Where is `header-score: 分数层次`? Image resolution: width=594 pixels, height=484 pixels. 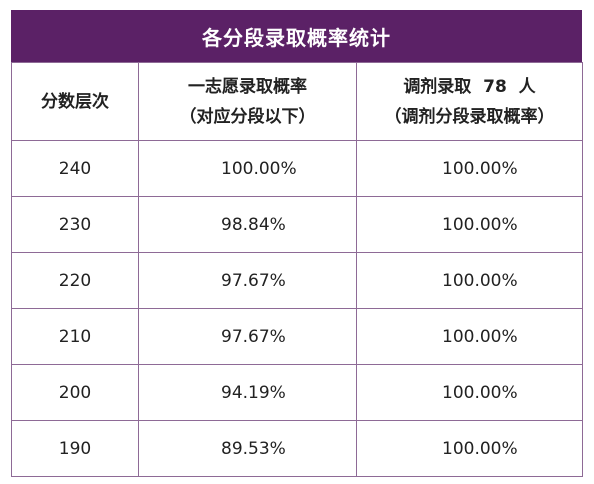 header-score: 分数层次 is located at coordinates (75, 101).